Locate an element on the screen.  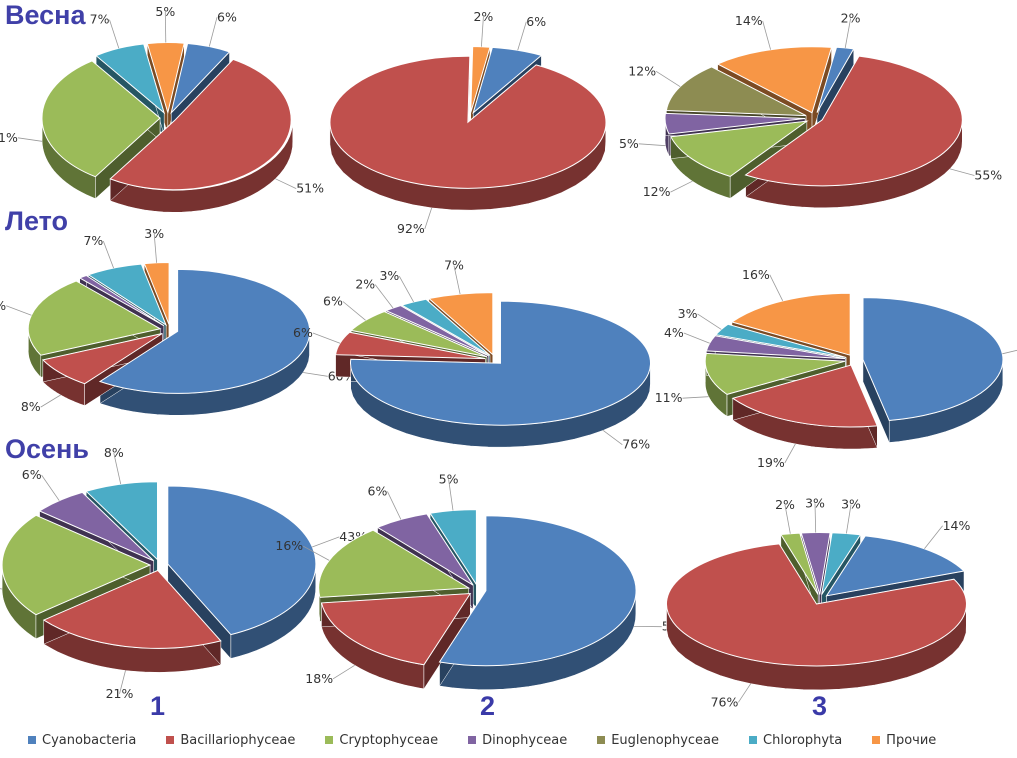
percent-label: 5% is located at coordinates (629, 143).